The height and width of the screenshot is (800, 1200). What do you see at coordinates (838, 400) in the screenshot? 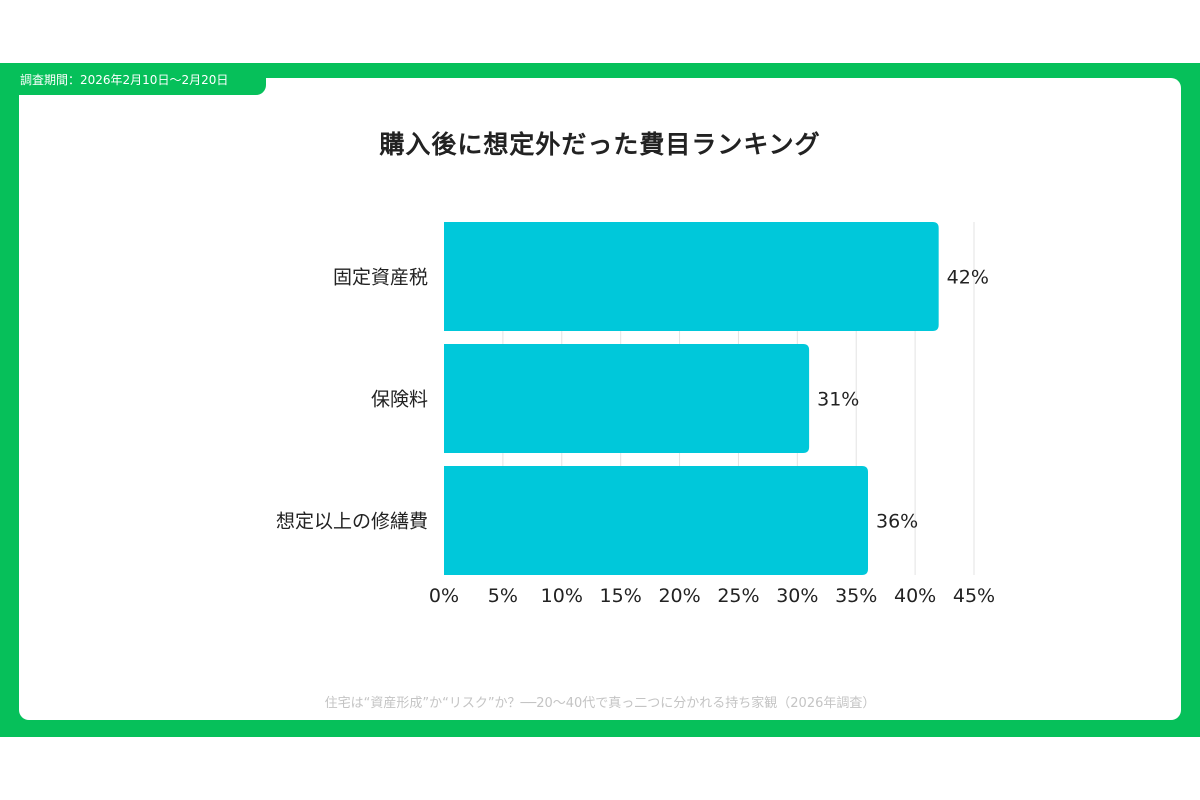
I see `value-label: 31%` at bounding box center [838, 400].